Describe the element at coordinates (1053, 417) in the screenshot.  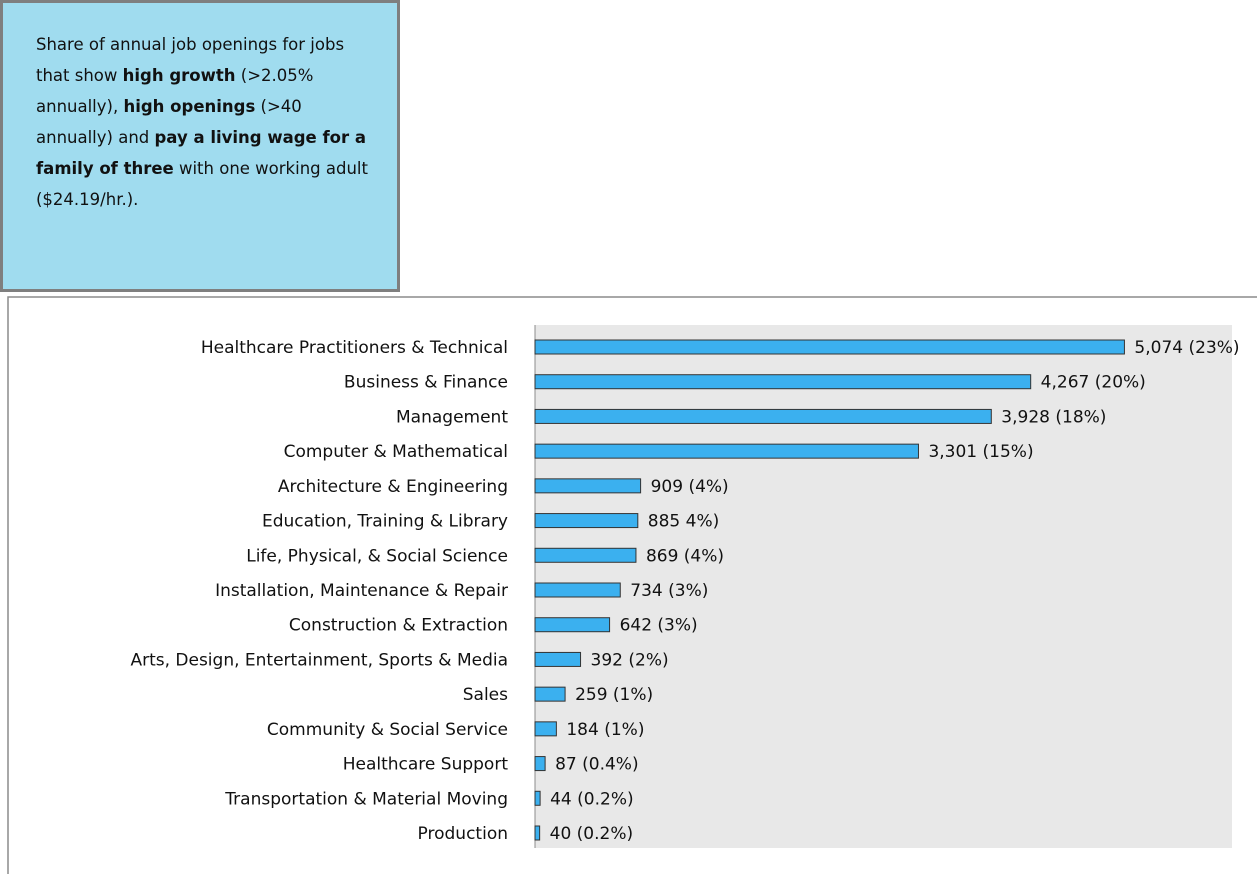
I see `value-label: 3,928 (18%)` at that location.